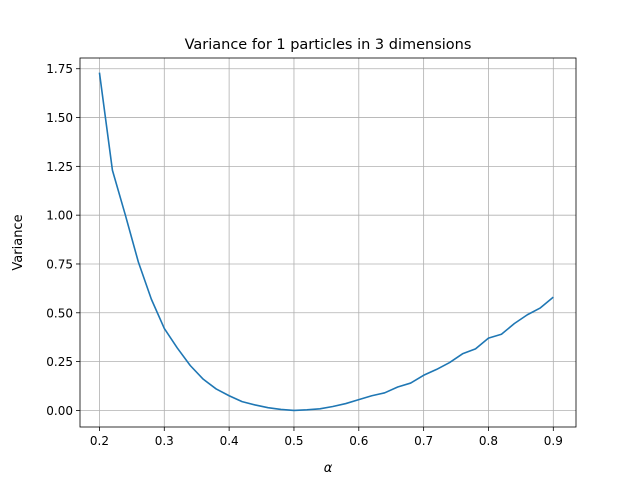 The width and height of the screenshot is (640, 480). Describe the element at coordinates (423, 441) in the screenshot. I see `x-tick-label: 0.7` at that location.